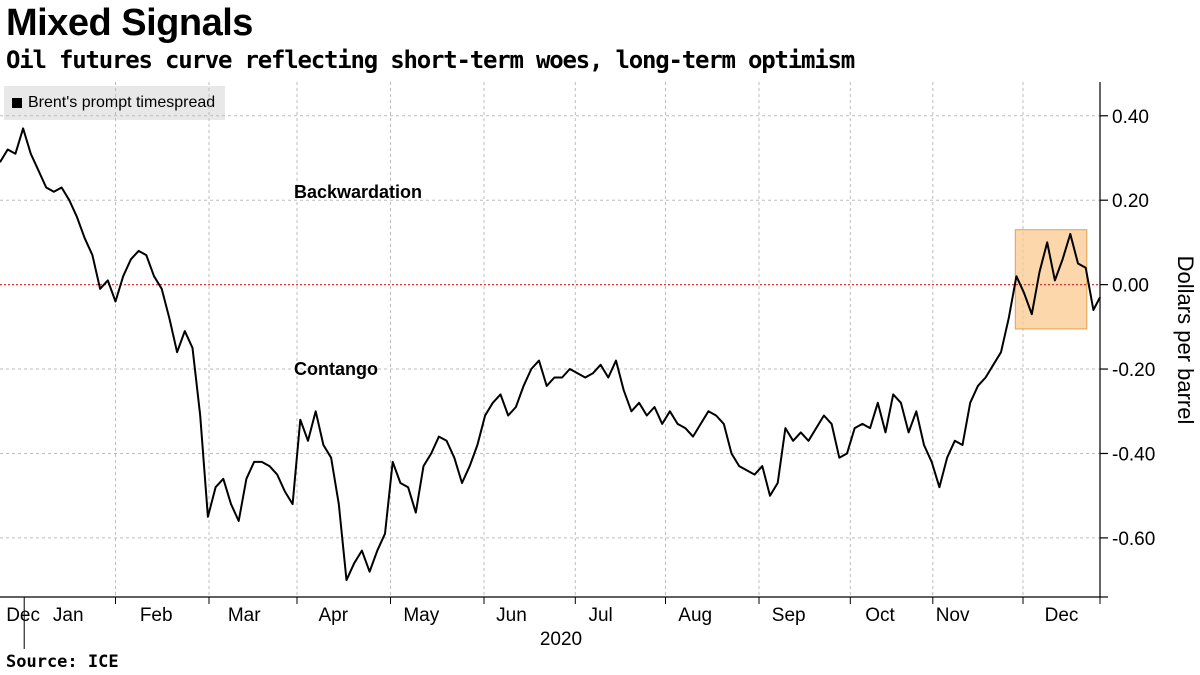  Describe the element at coordinates (1133, 539) in the screenshot. I see `y-tick-label: -0.60` at that location.